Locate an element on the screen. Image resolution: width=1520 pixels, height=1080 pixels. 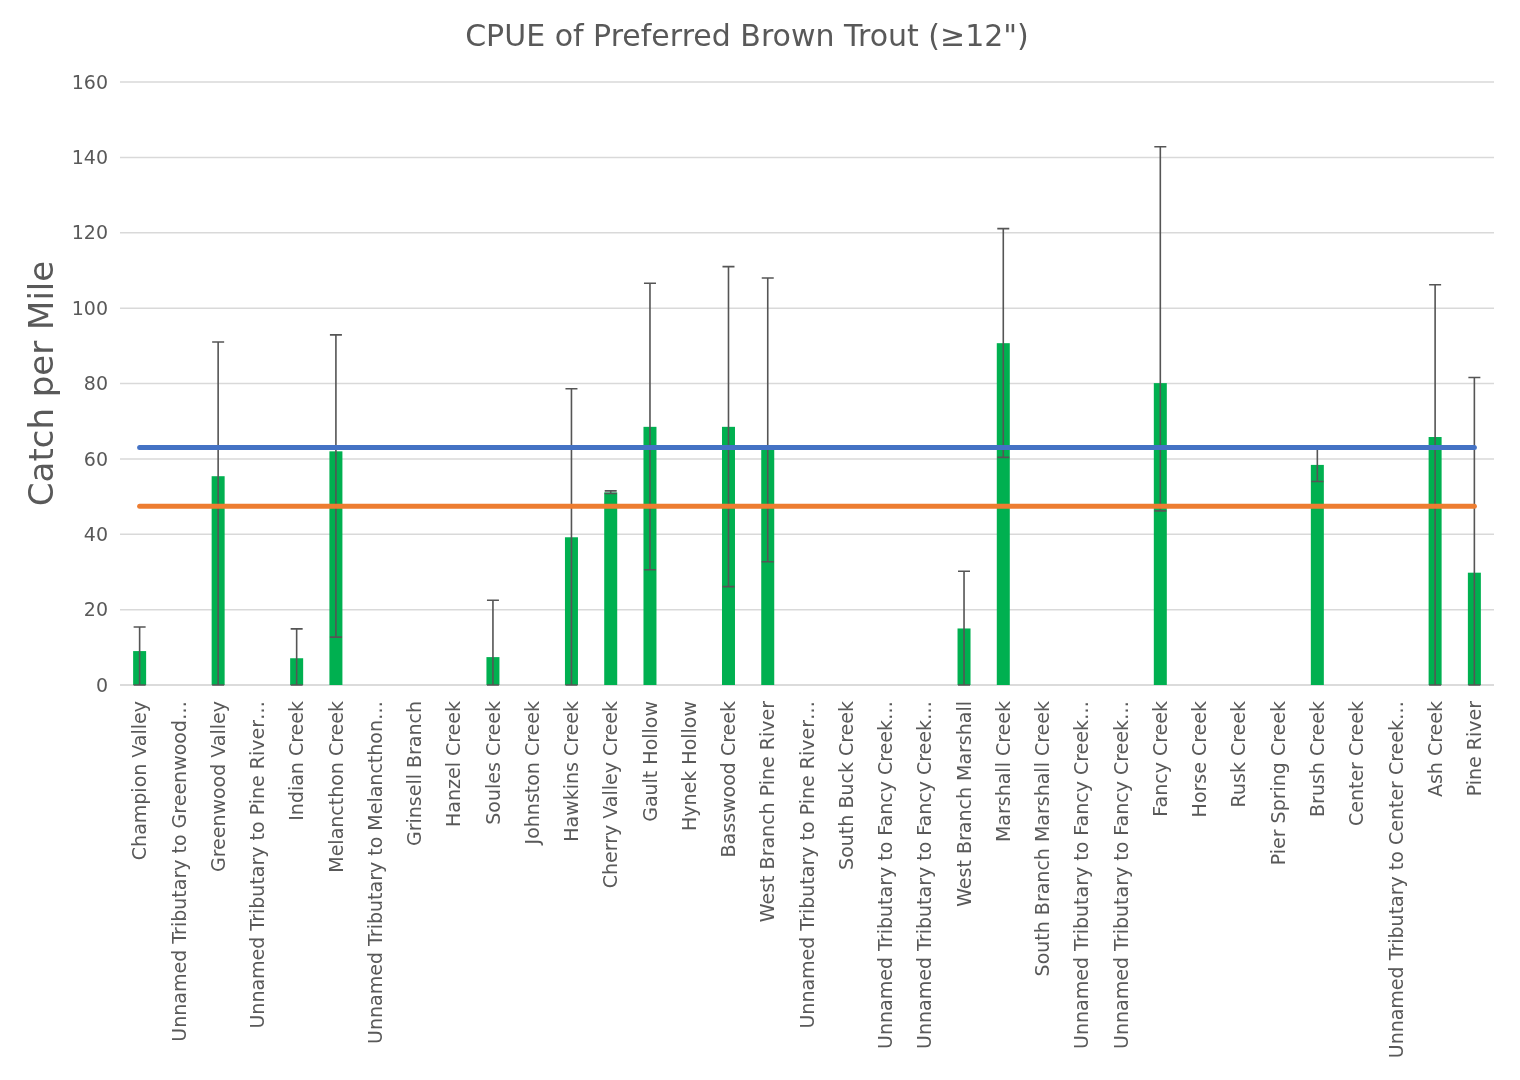
y-tick-label: 80 is located at coordinates (95, 383).